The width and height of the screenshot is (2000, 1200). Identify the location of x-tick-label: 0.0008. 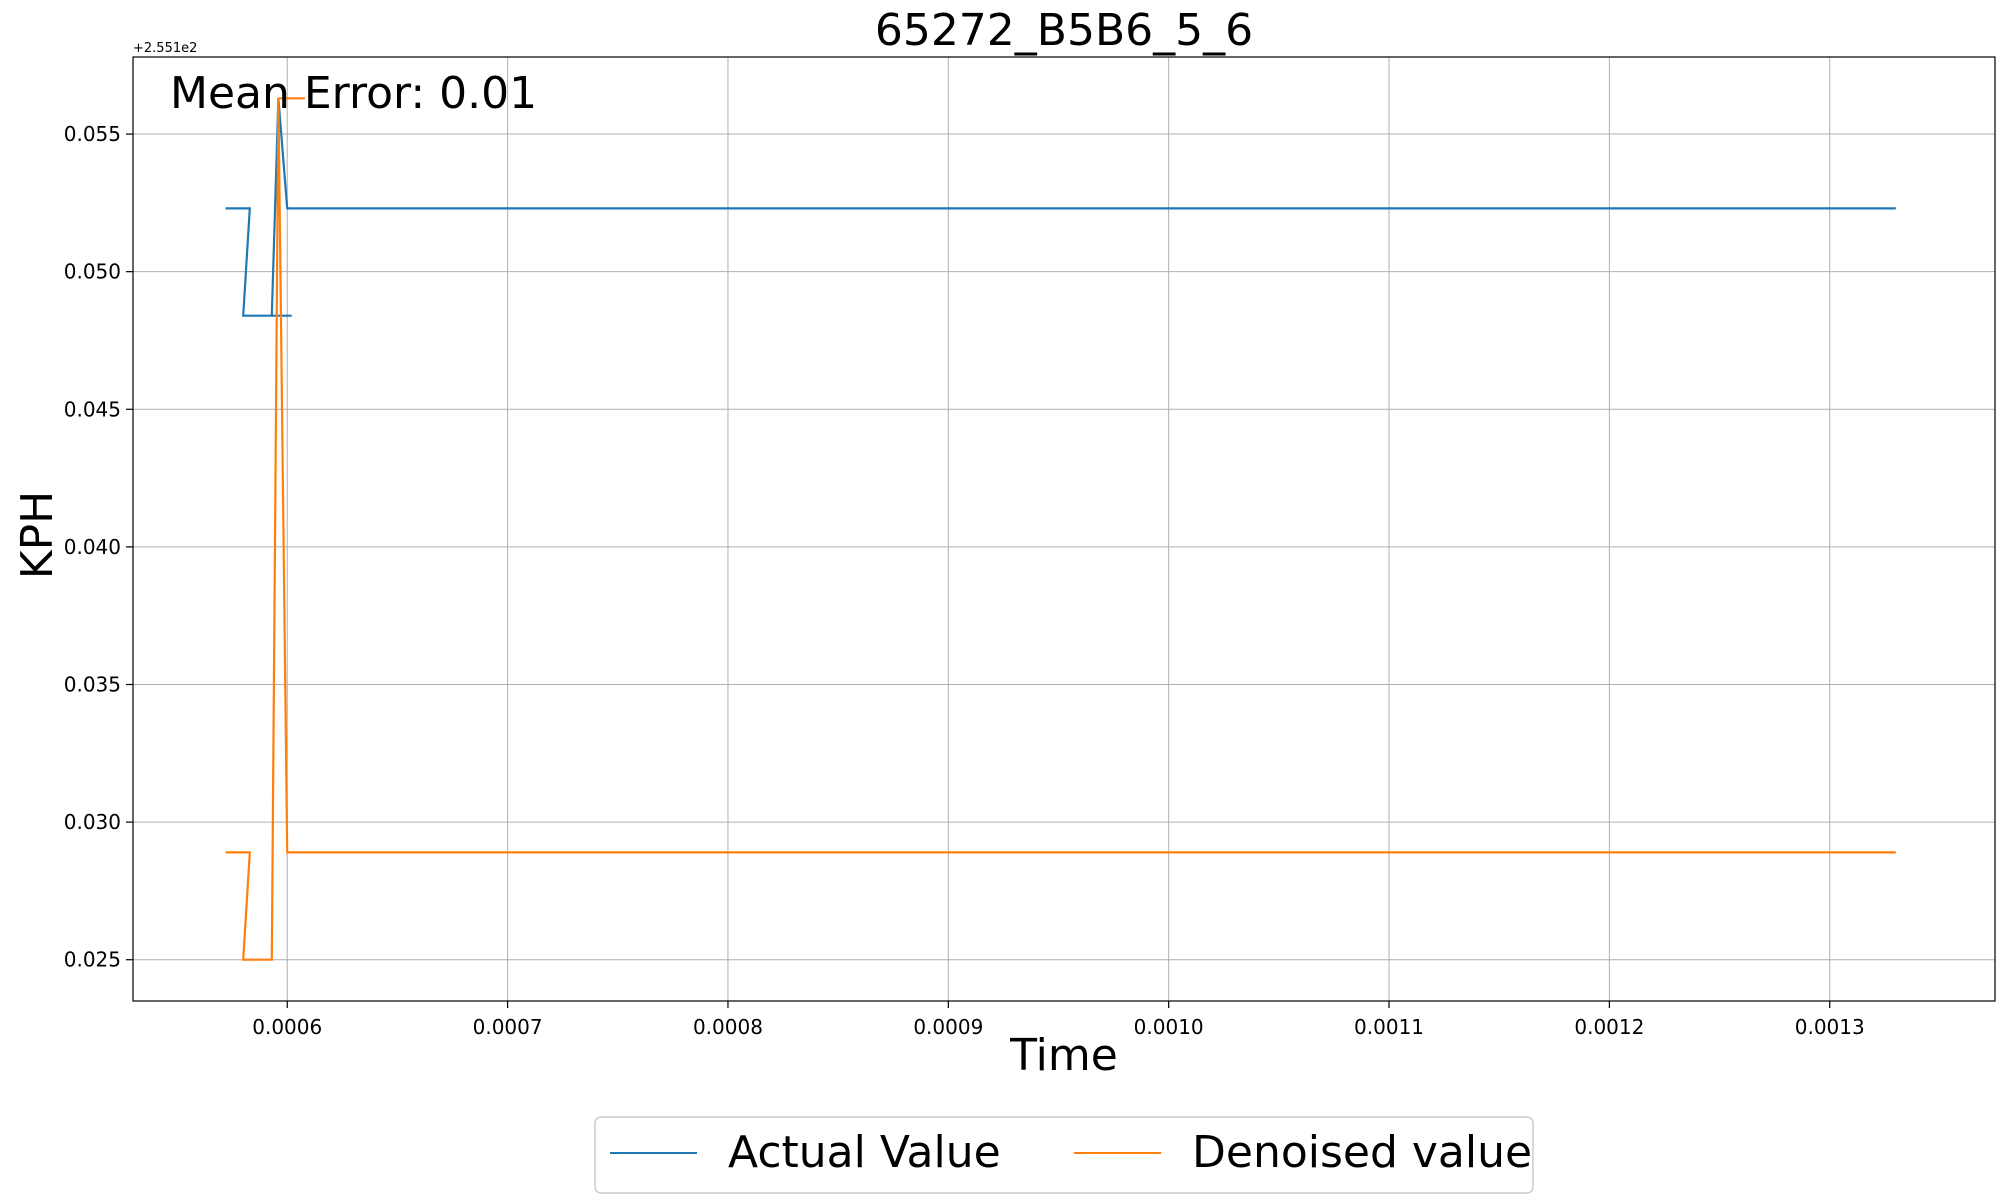
(728, 1027).